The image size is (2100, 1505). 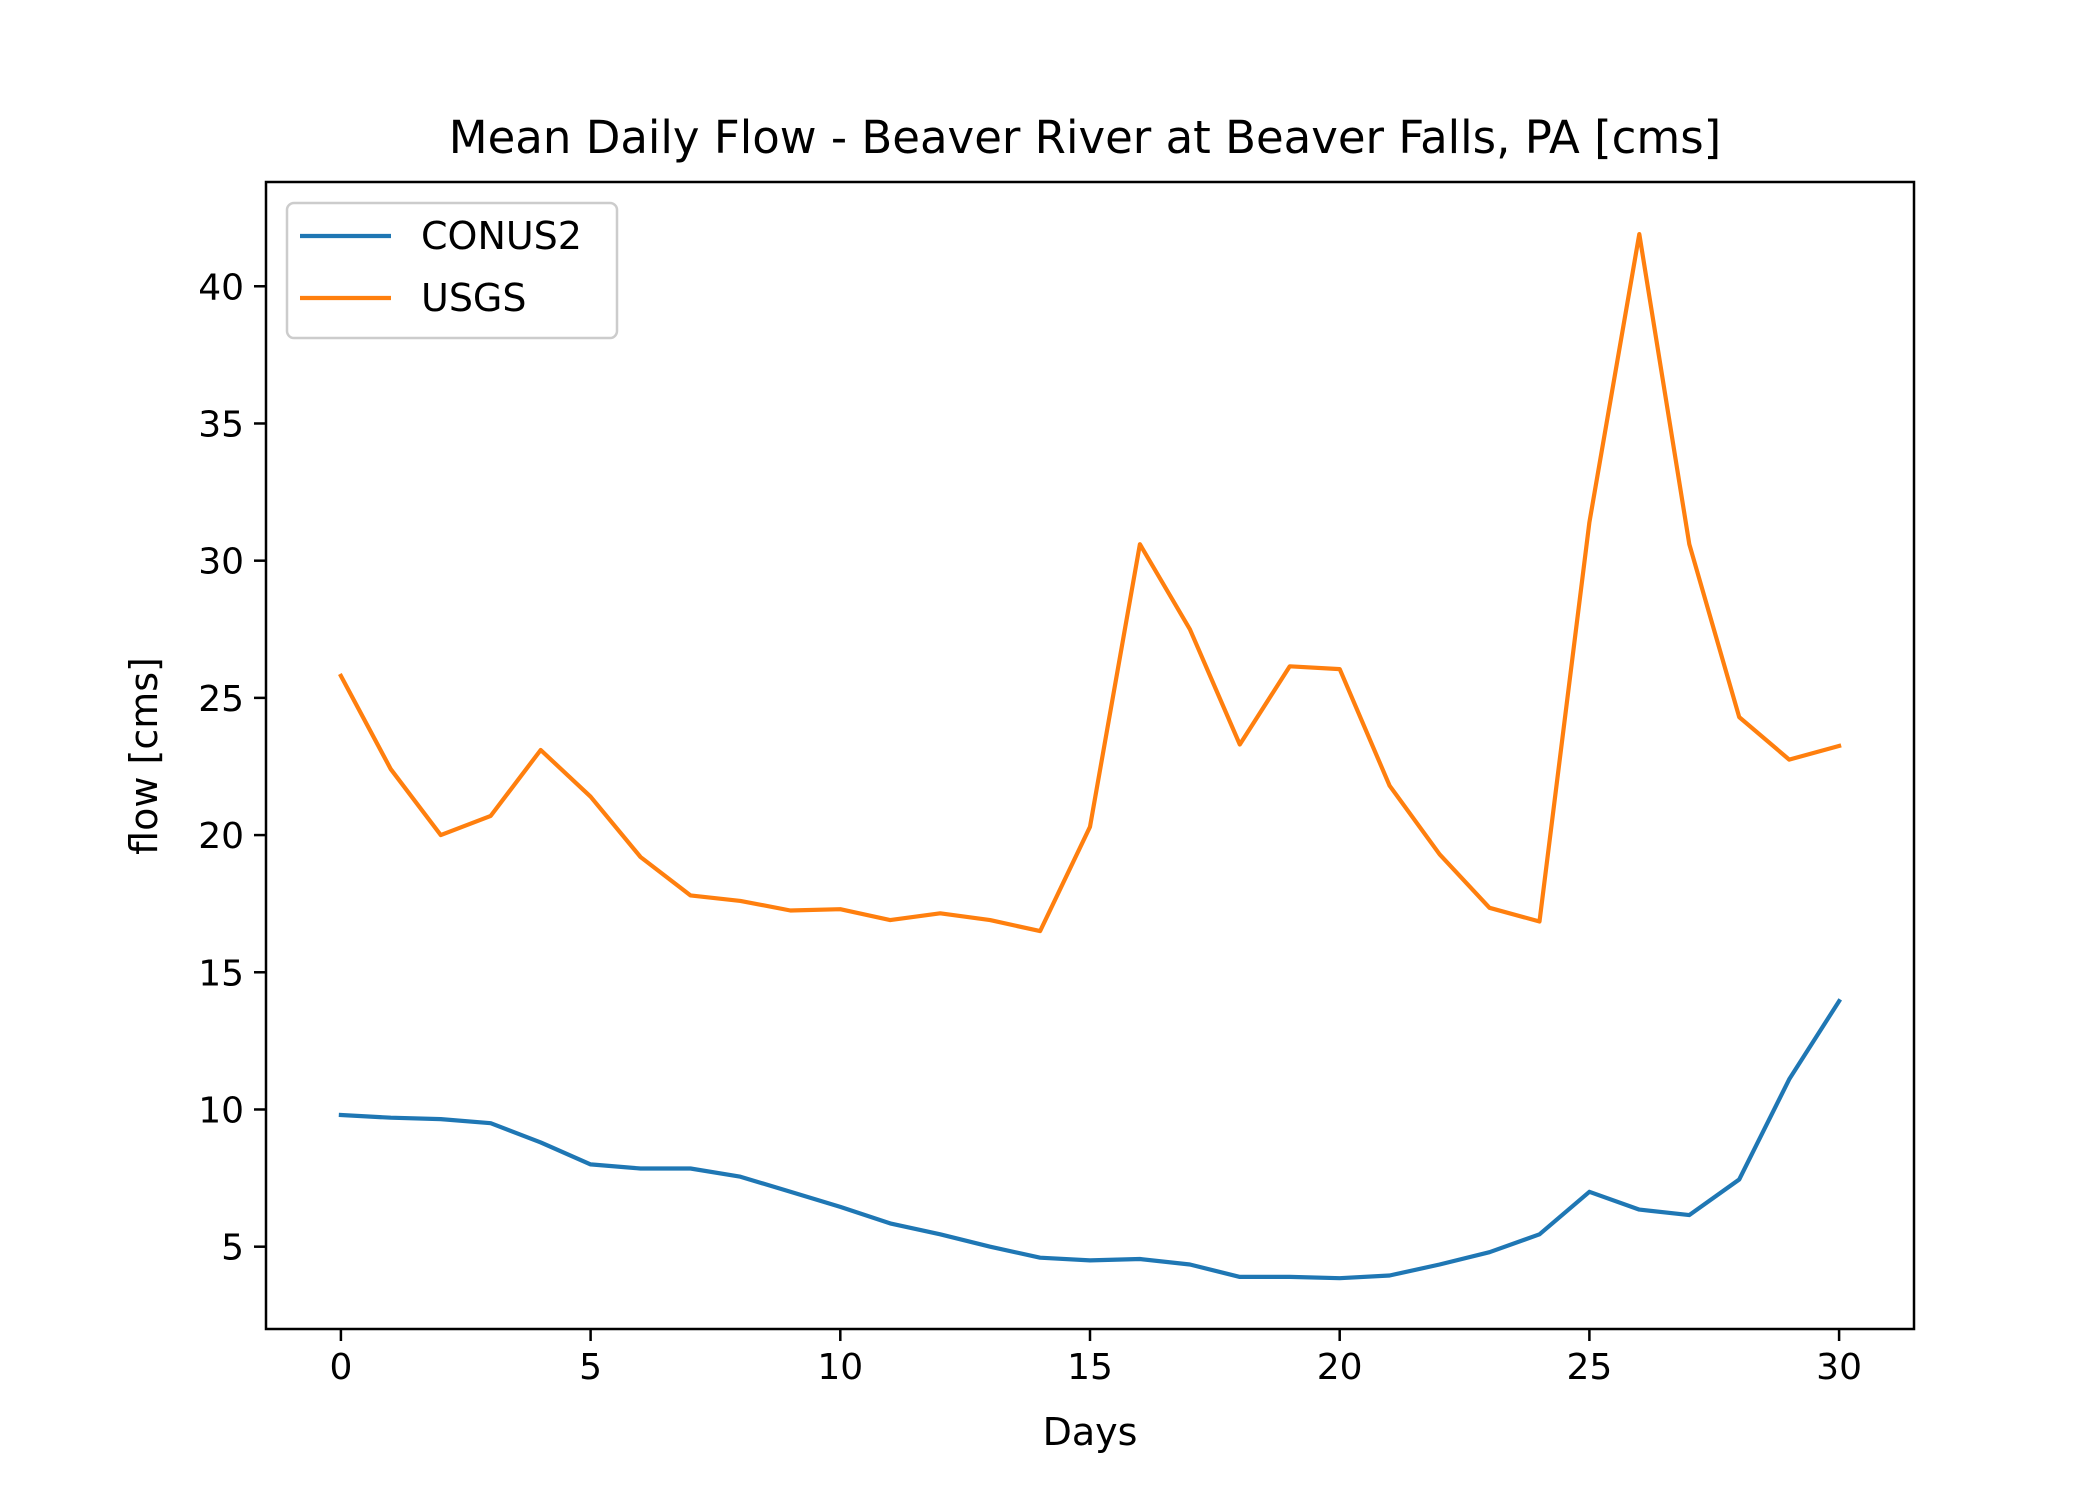 What do you see at coordinates (340, 1367) in the screenshot?
I see `x-tick-label: 0` at bounding box center [340, 1367].